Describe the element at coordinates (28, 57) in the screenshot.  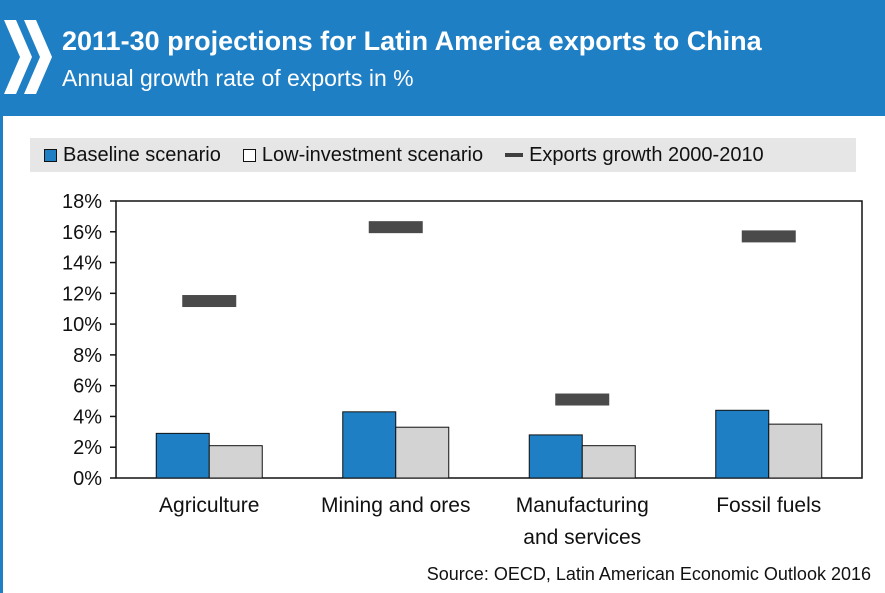
I see `chevron-logo-icon` at that location.